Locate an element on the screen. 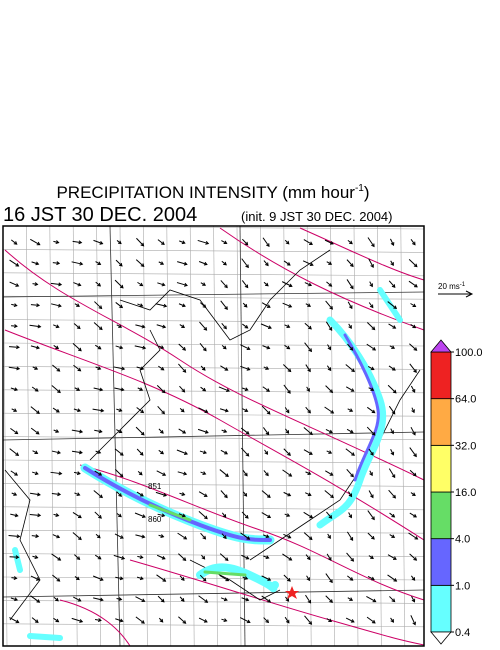 The image size is (500, 650). title-exponent: -1 is located at coordinates (359, 188).